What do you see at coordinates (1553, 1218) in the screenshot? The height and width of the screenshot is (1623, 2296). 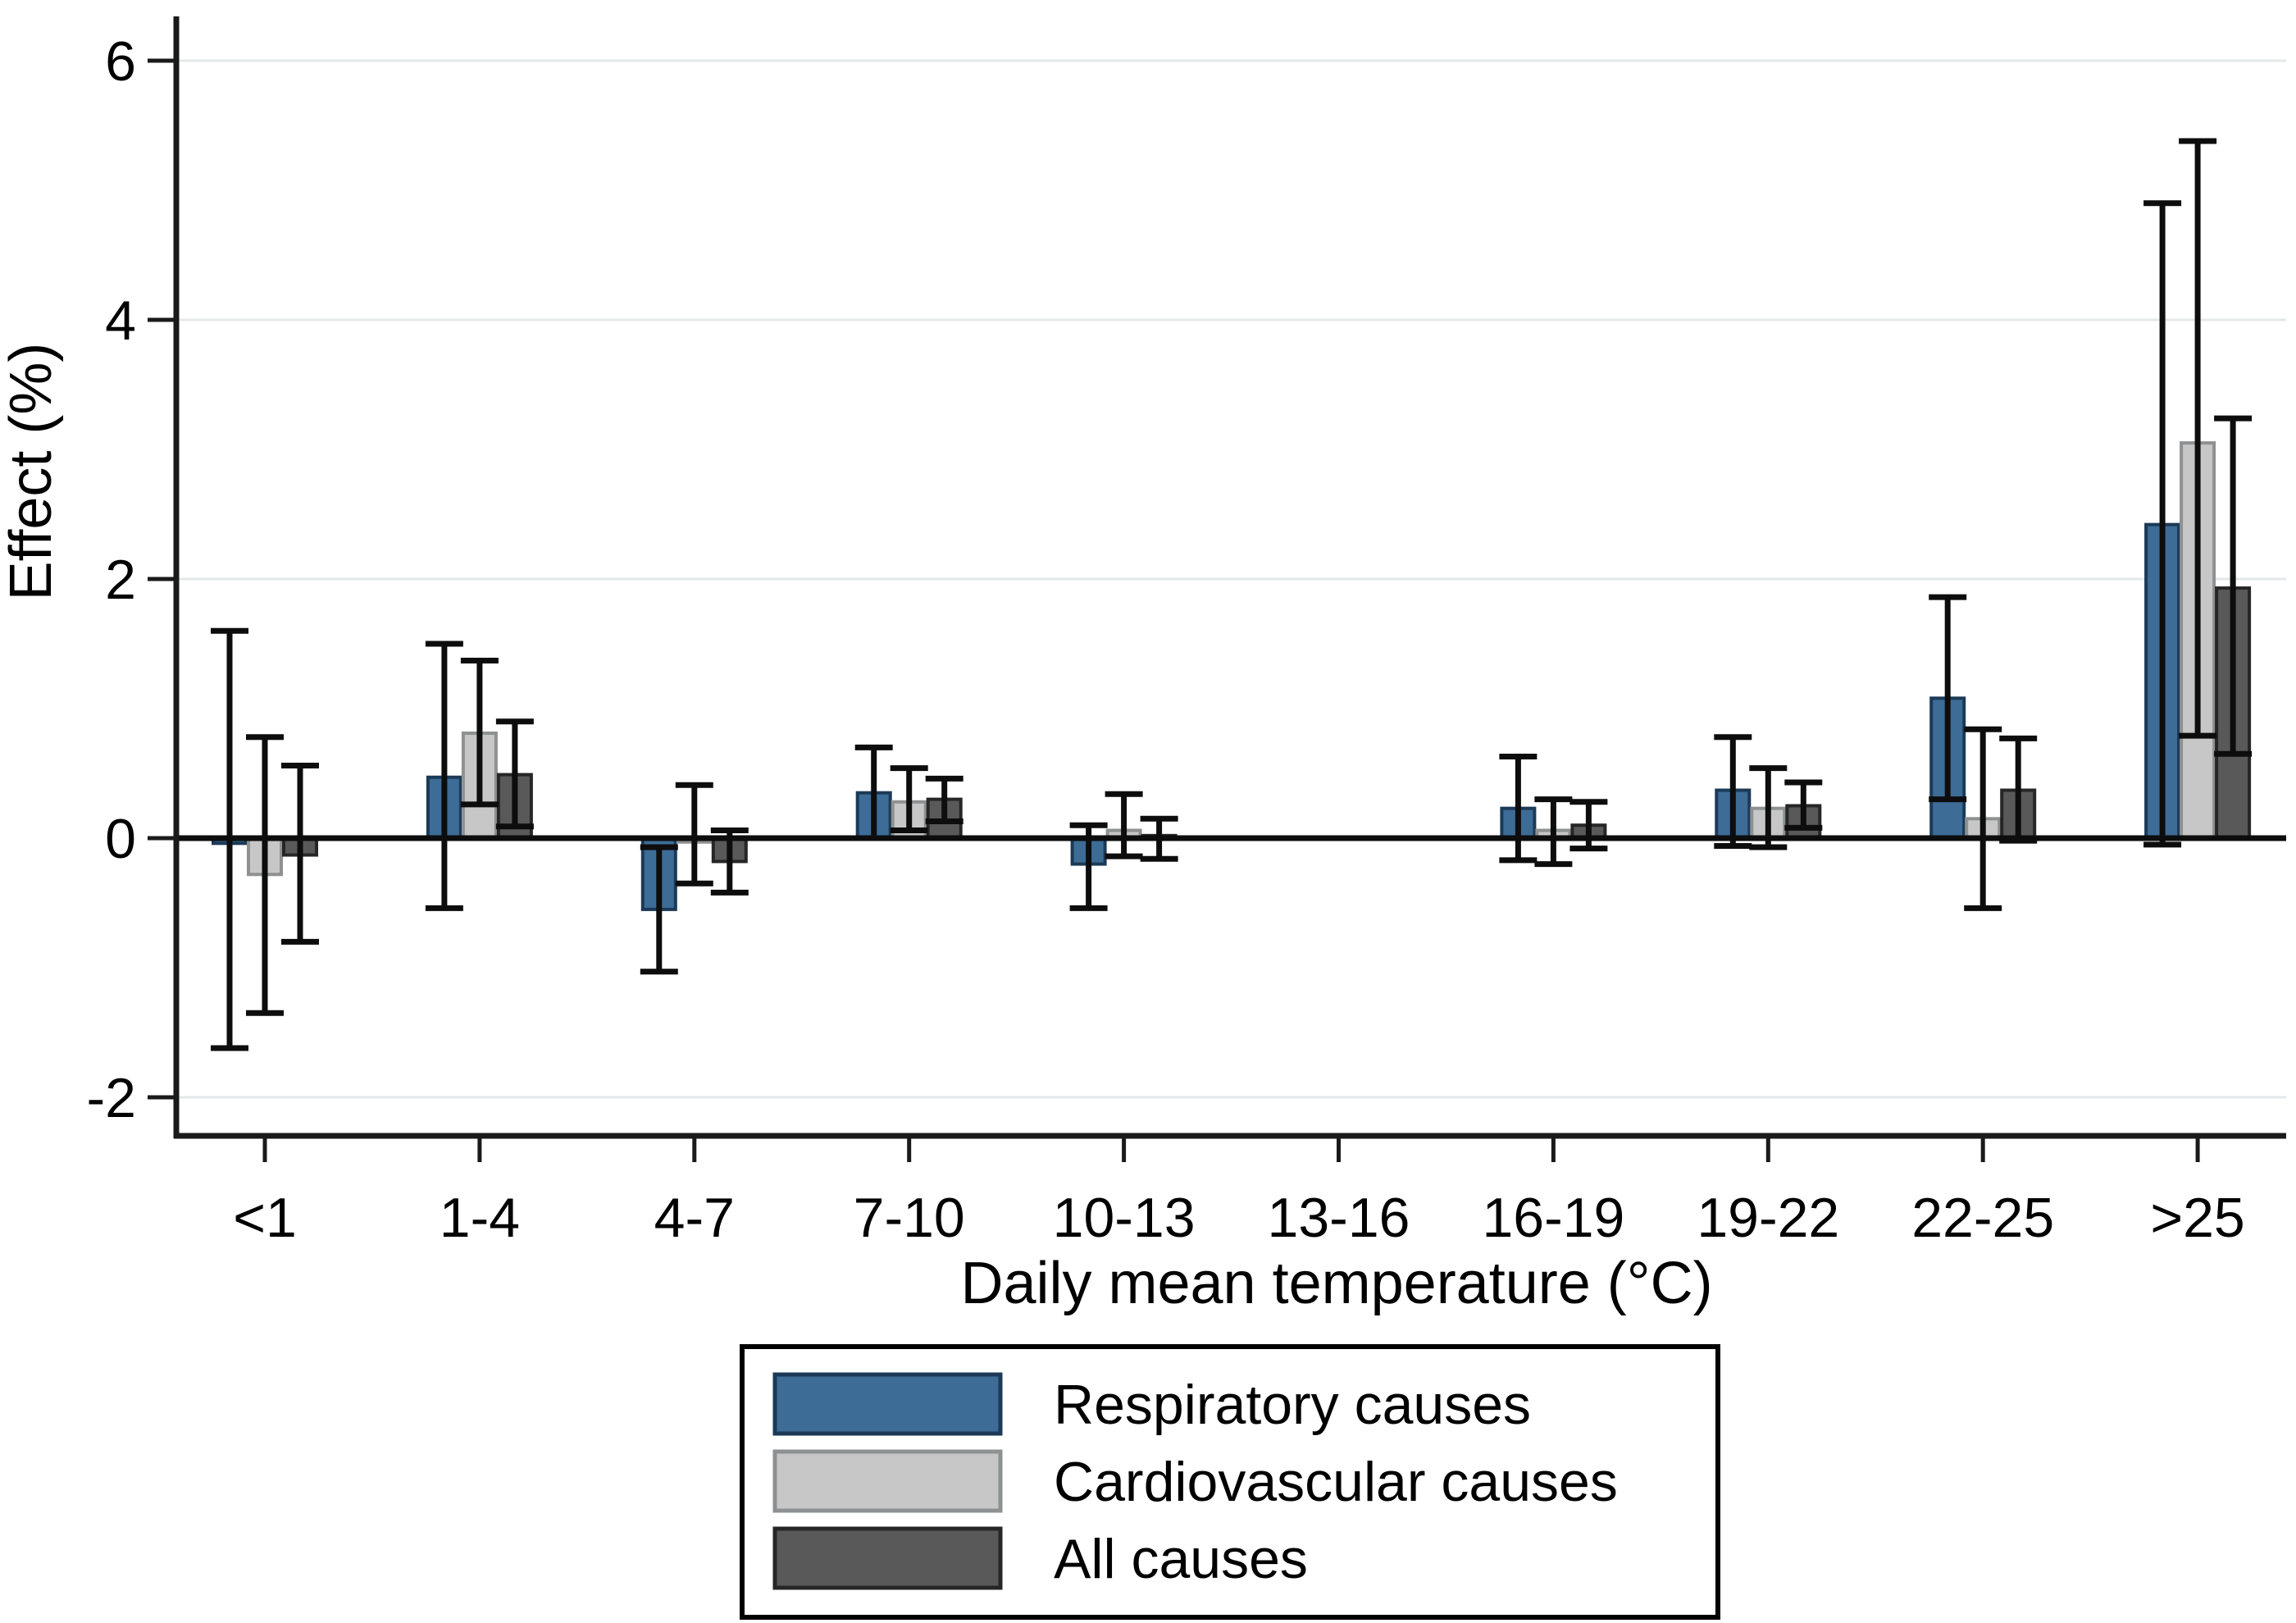 I see `x-tick-label-16-19: 16-19` at bounding box center [1553, 1218].